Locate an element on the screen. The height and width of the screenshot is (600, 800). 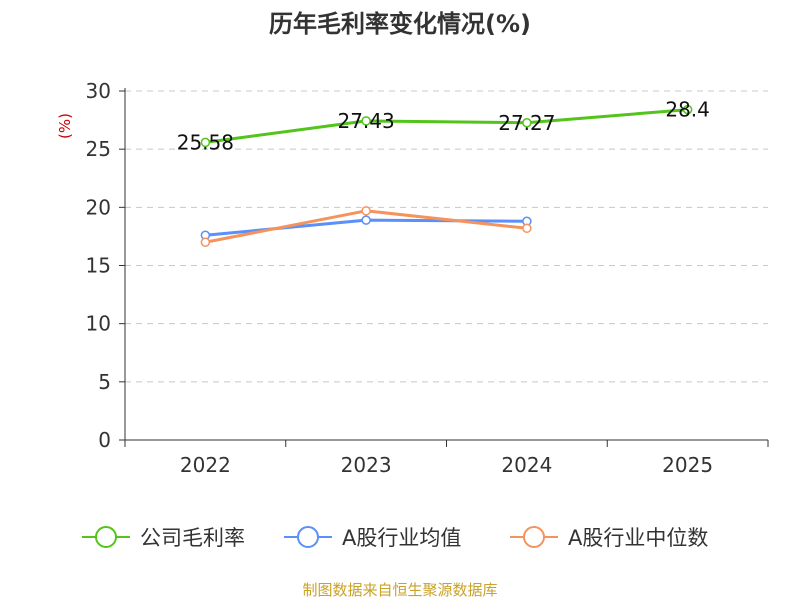
y-tick-label: 5 is located at coordinates (104, 382).